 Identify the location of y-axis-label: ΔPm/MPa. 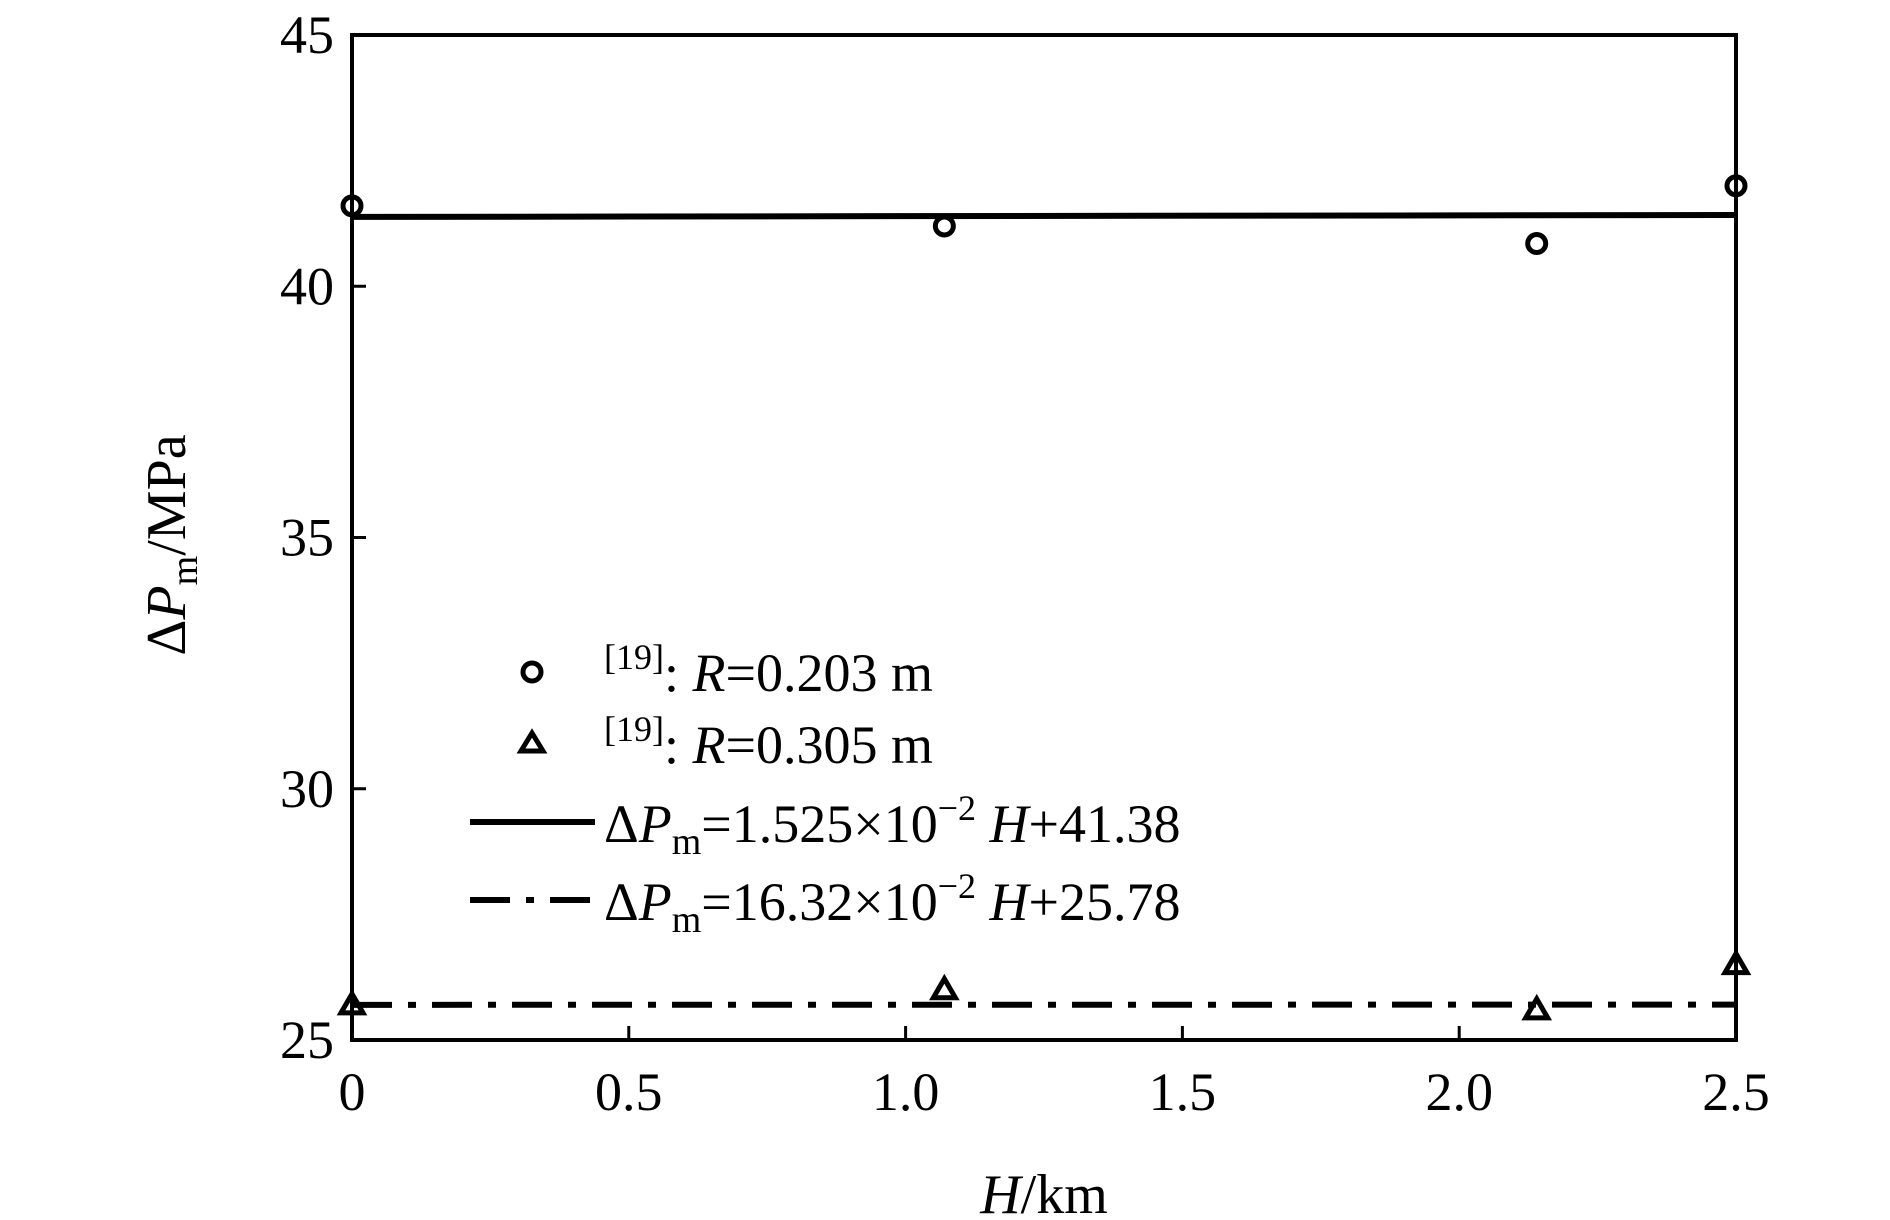
(171, 544).